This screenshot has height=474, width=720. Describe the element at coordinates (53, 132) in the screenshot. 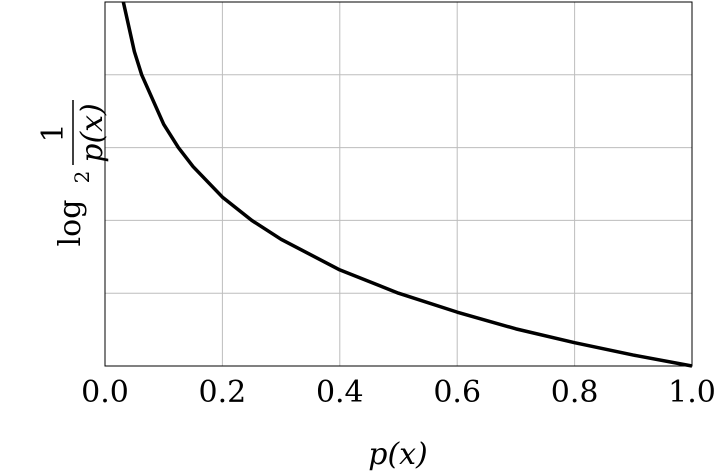

I see `y-axis-title-numerator: 1` at that location.